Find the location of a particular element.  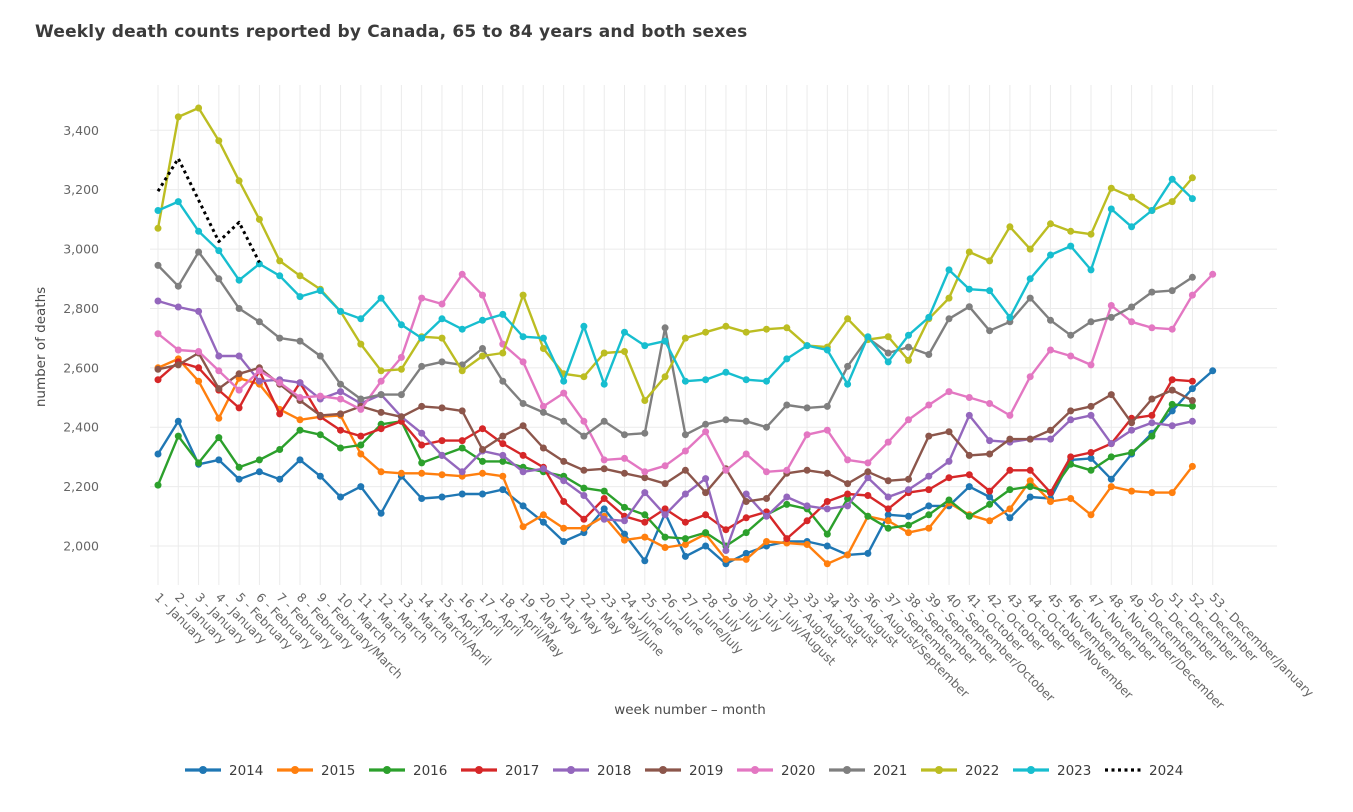

y-tick-label: 2,400 is located at coordinates (81, 427).